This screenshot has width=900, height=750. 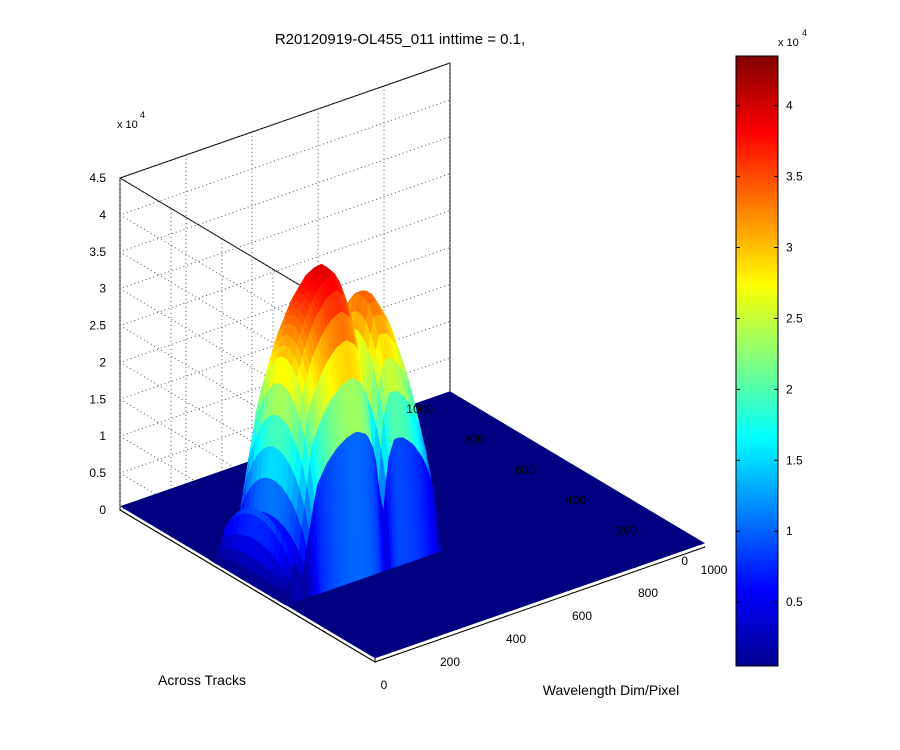 I want to click on z-axis-exponent: x 10 4, so click(x=131, y=120).